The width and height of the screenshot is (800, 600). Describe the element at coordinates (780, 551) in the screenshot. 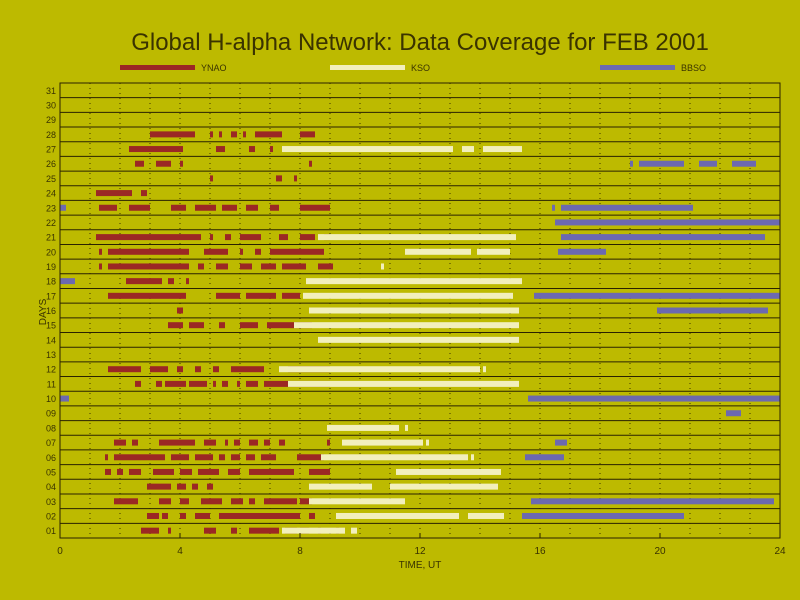

I see `x-tick-label: 24` at that location.